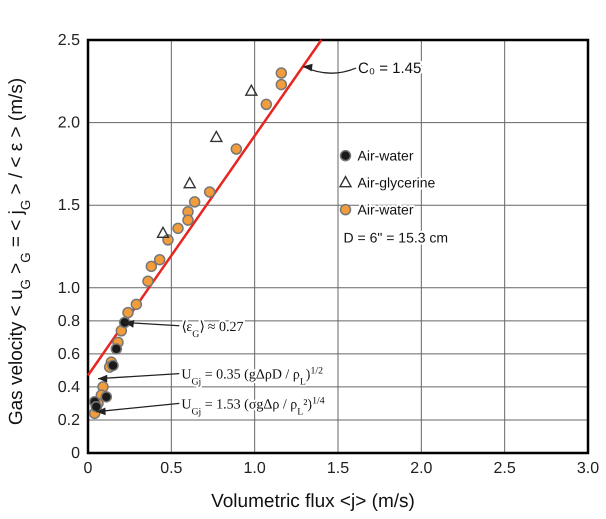 The height and width of the screenshot is (519, 606). Describe the element at coordinates (588, 468) in the screenshot. I see `x-tick-label: 3.0` at that location.